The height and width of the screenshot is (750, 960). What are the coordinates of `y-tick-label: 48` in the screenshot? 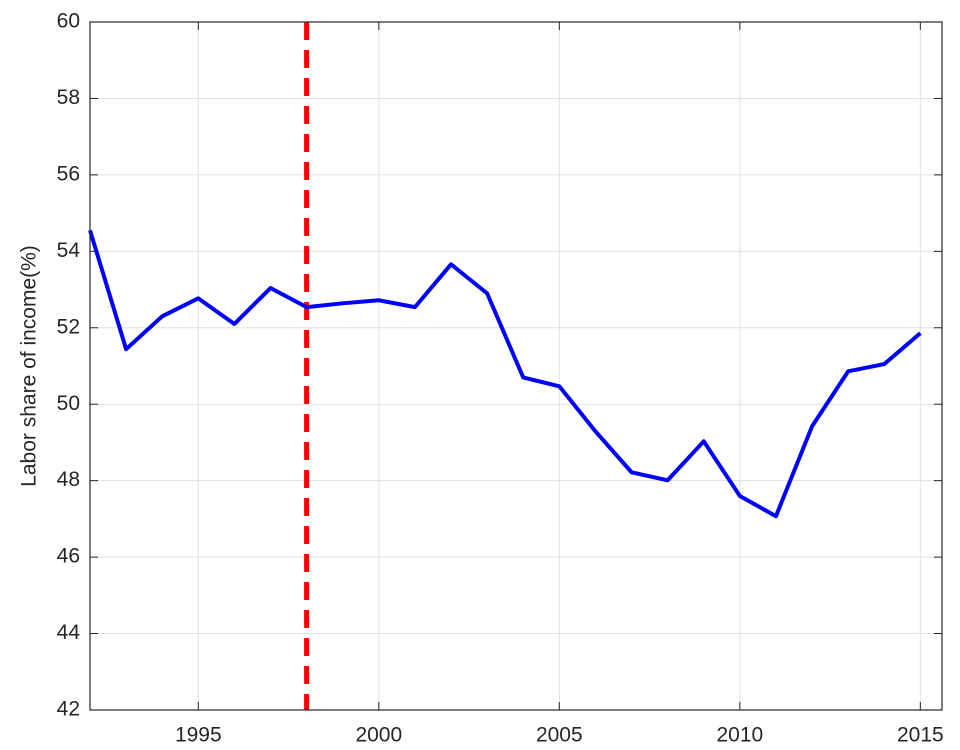 It's located at (68, 479).